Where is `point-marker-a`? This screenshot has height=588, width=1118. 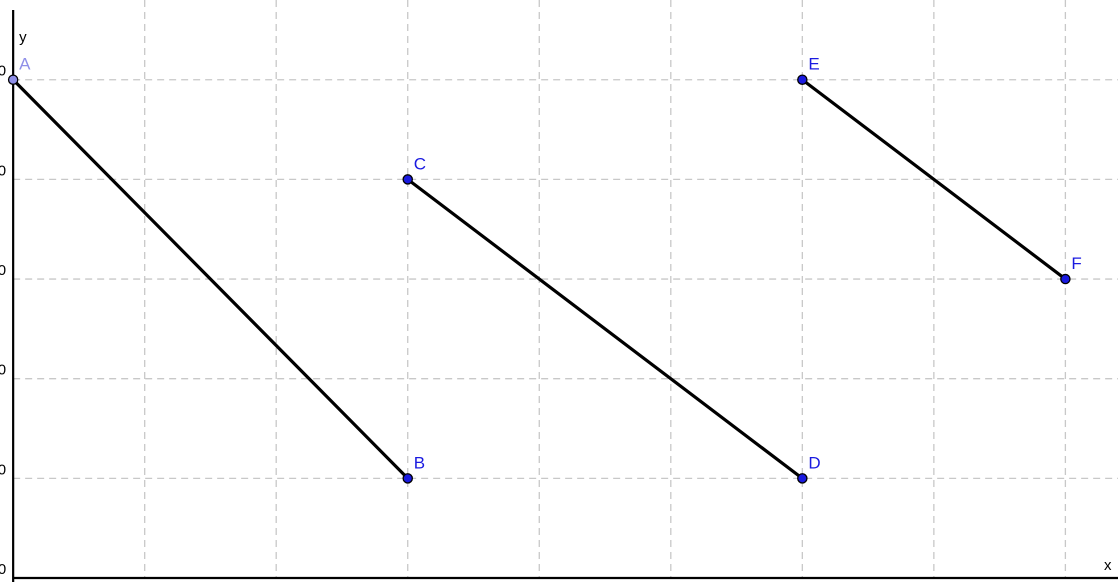
point-marker-a is located at coordinates (13, 79).